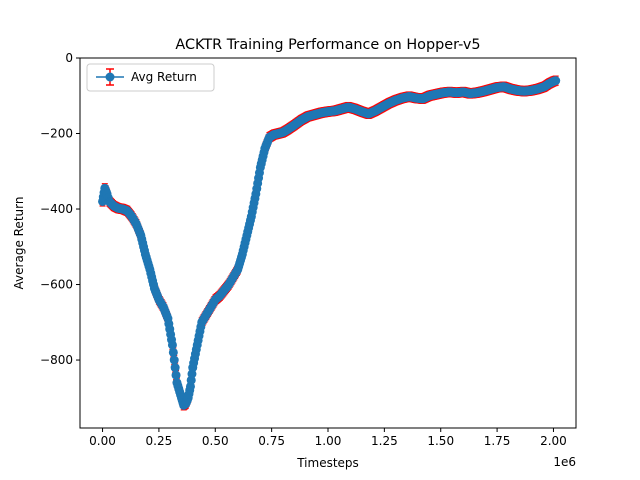 This screenshot has height=480, width=640. Describe the element at coordinates (553, 441) in the screenshot. I see `x-tick-label: 2.00` at that location.